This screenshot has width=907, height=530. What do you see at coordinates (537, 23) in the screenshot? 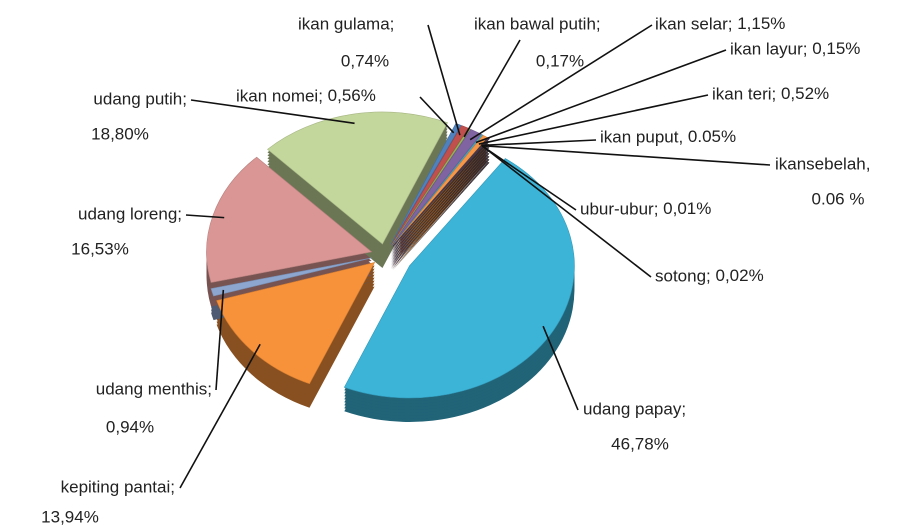
I see `data-label-name: ikan bawal putih;` at bounding box center [537, 23].